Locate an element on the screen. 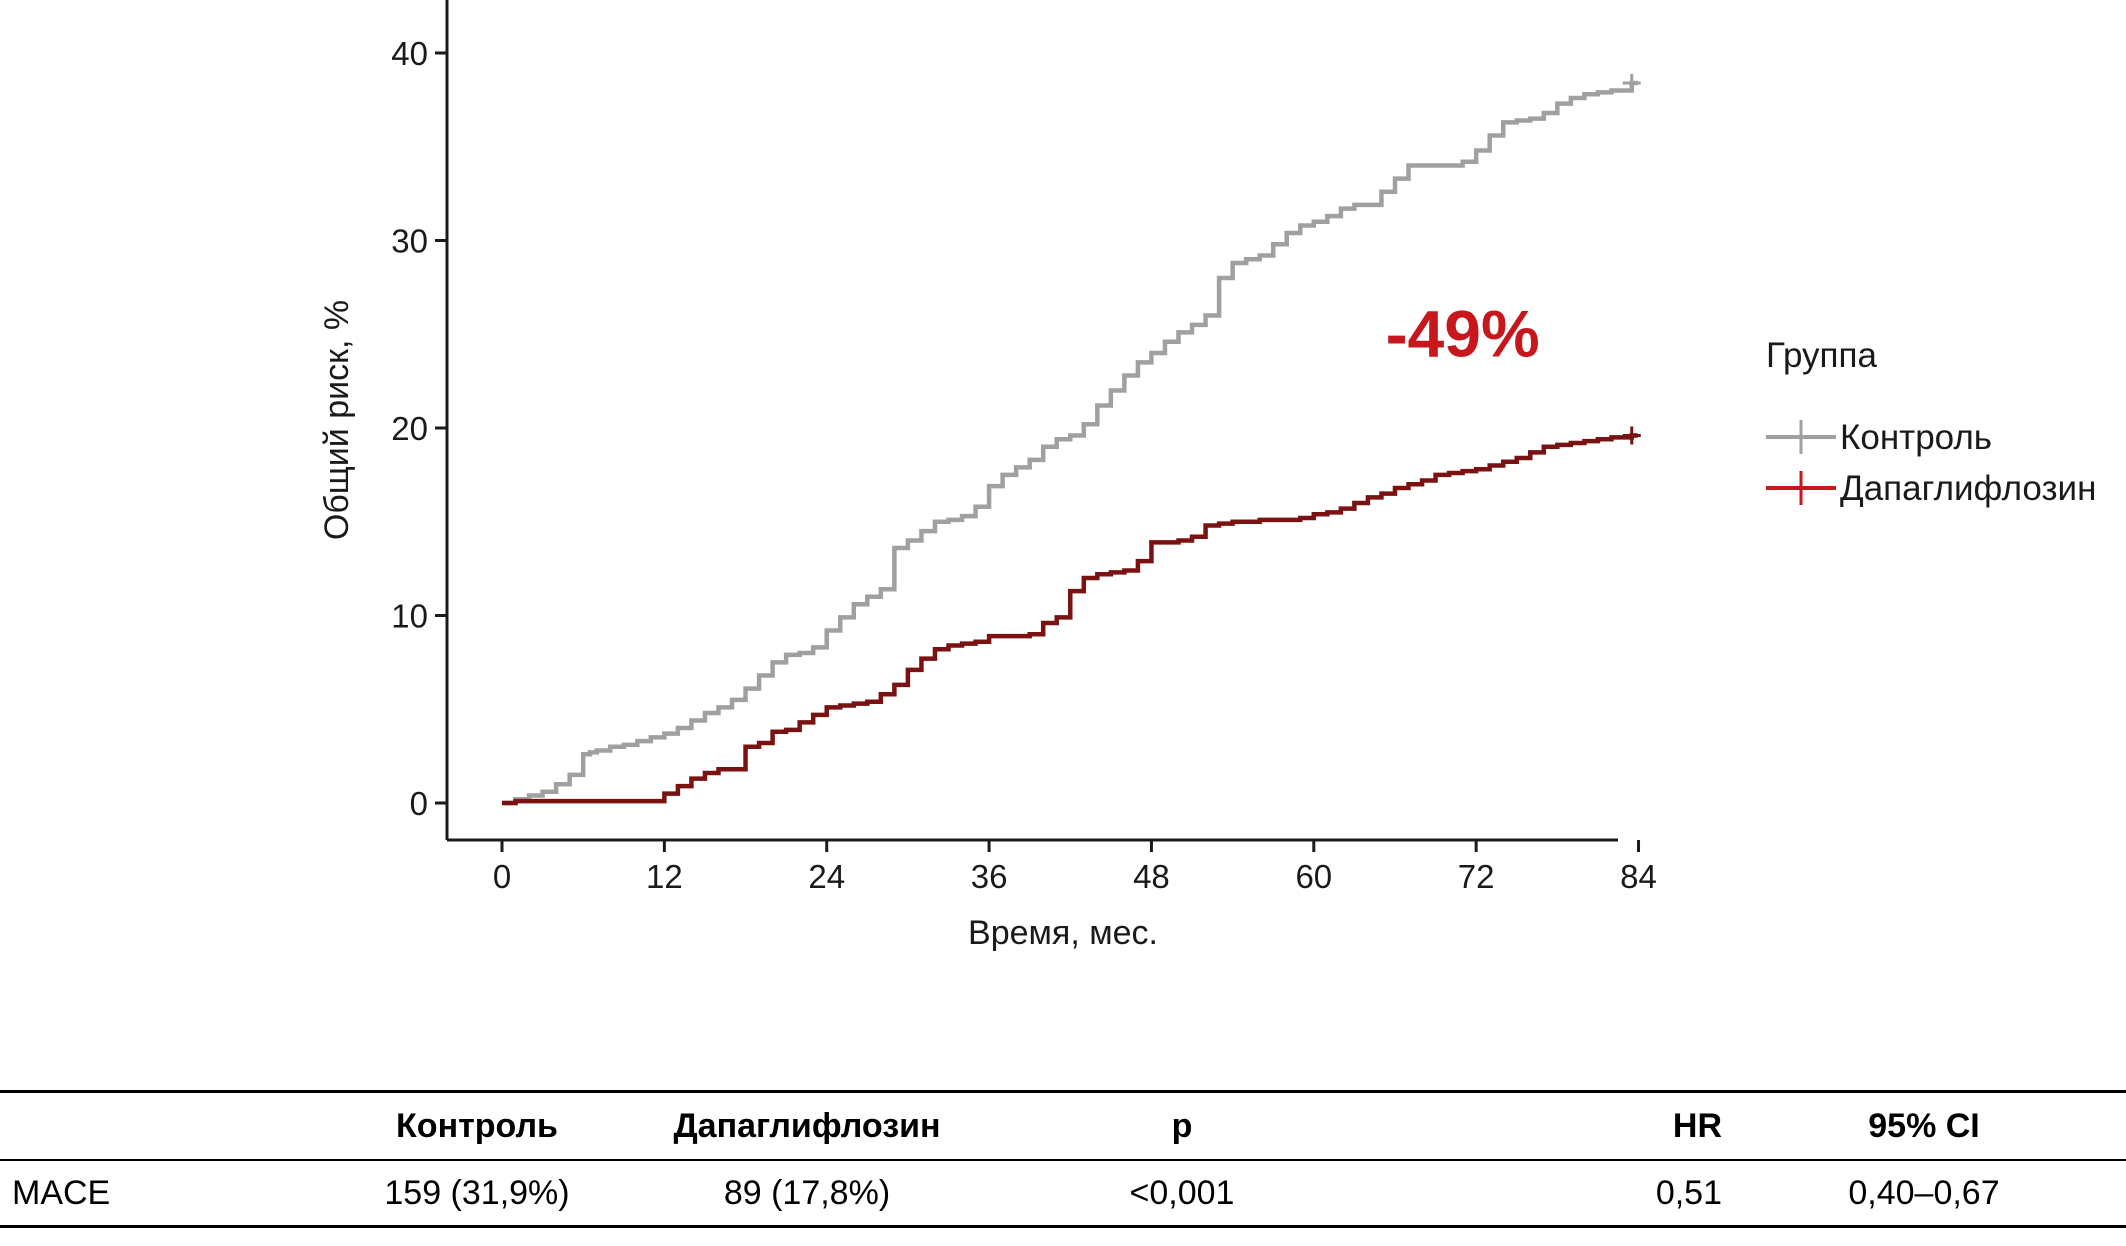 This screenshot has height=1246, width=2126. x-tick-label: 84 is located at coordinates (1638, 876).